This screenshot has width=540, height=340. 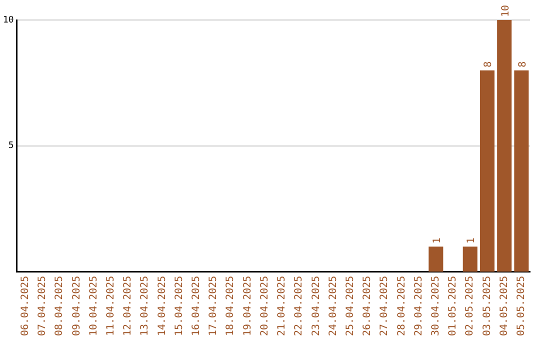 I want to click on x-tick-label: 08.04.2025, so click(x=60, y=306).